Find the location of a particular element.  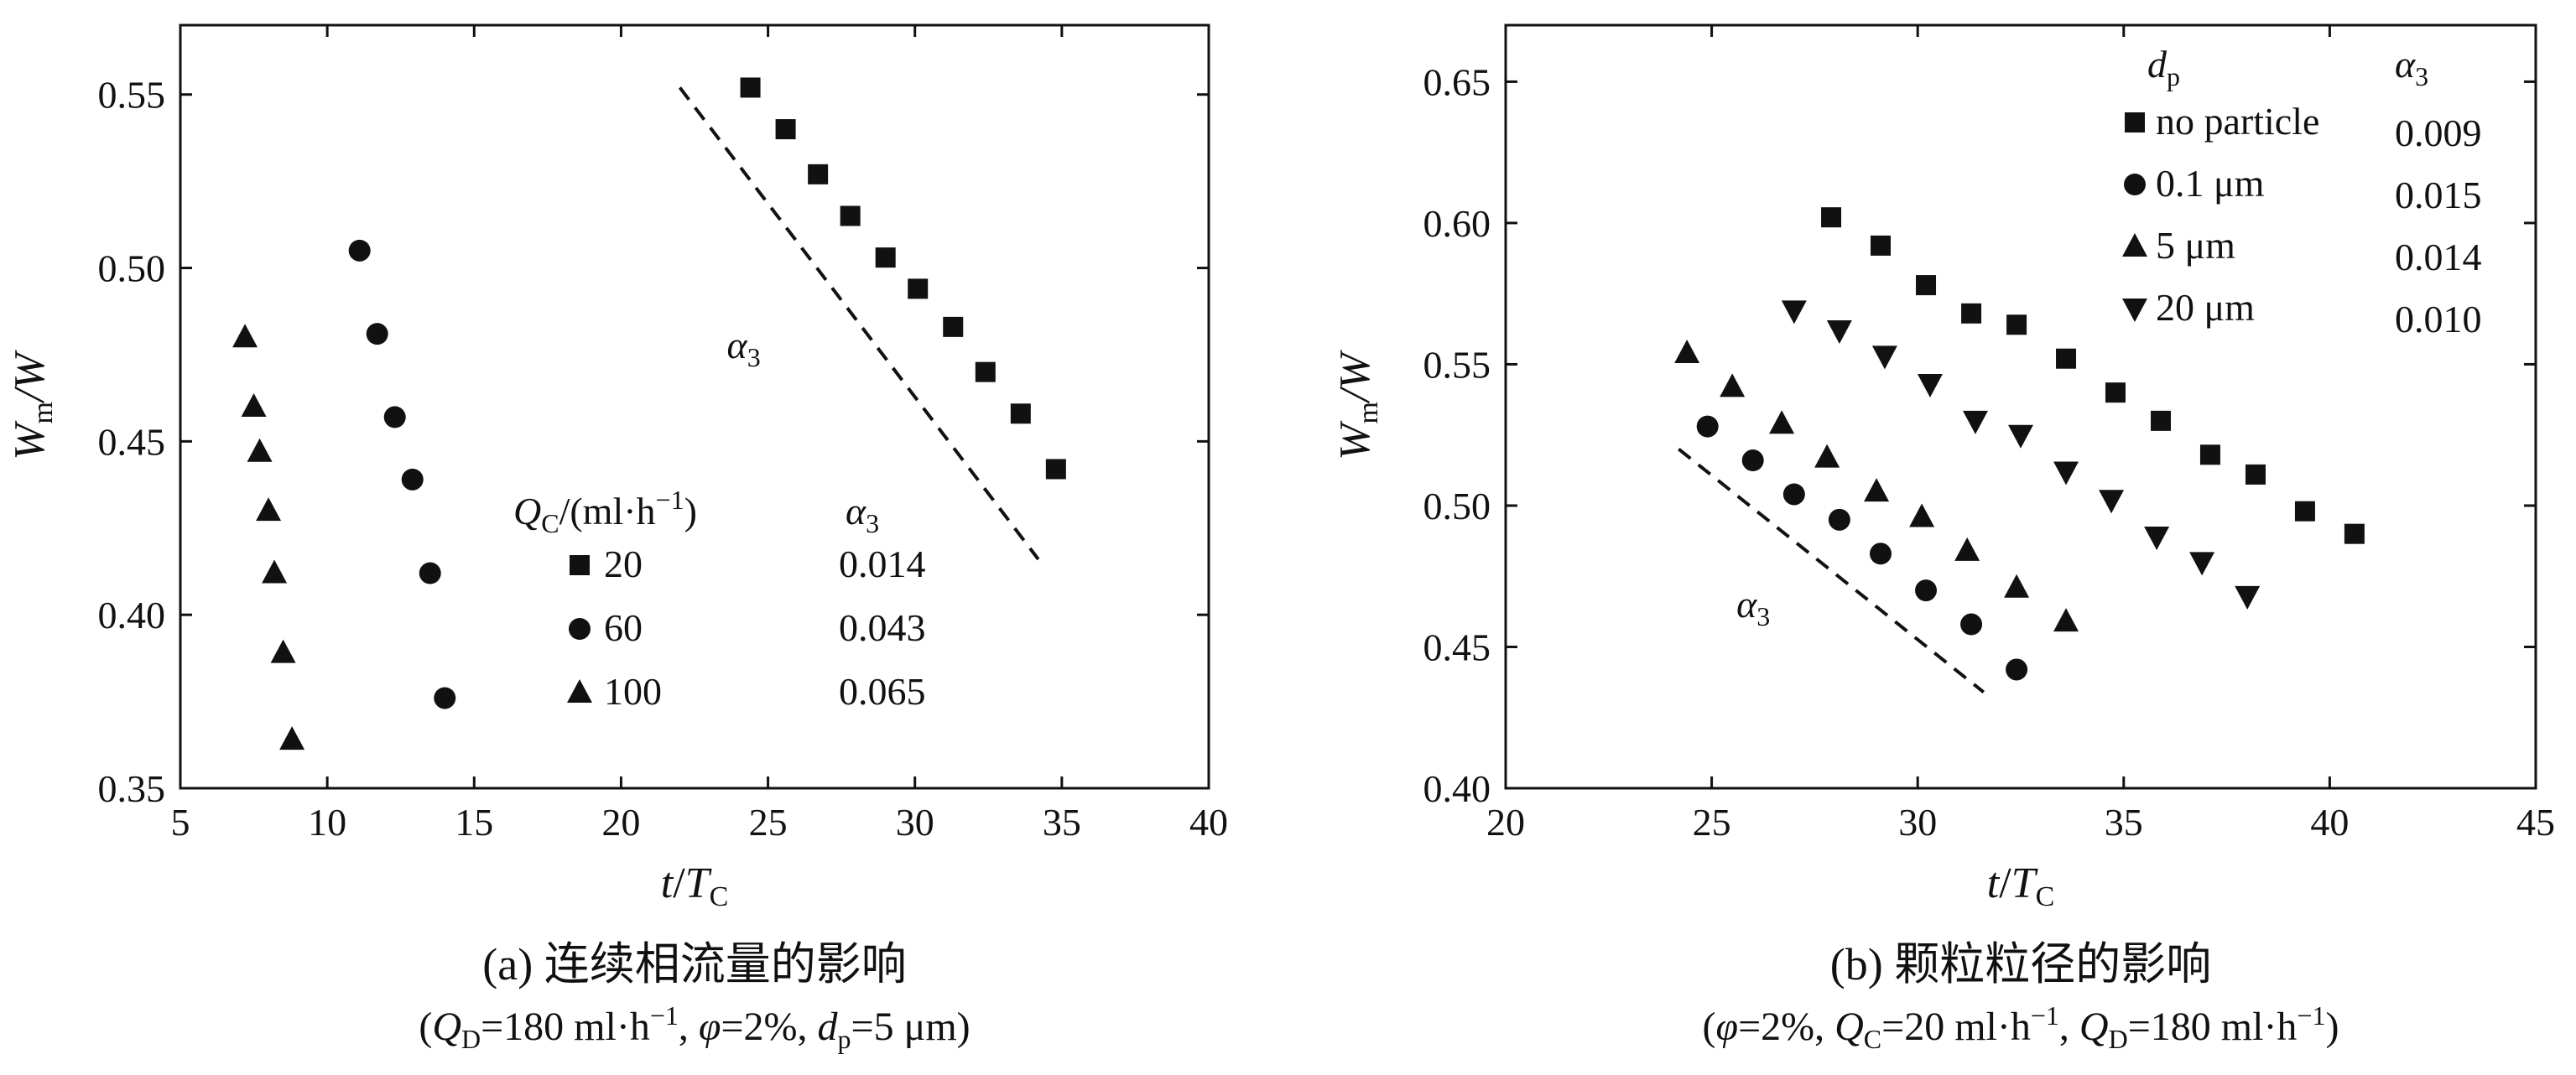

x-axis-label-a: t/TC is located at coordinates (695, 885).